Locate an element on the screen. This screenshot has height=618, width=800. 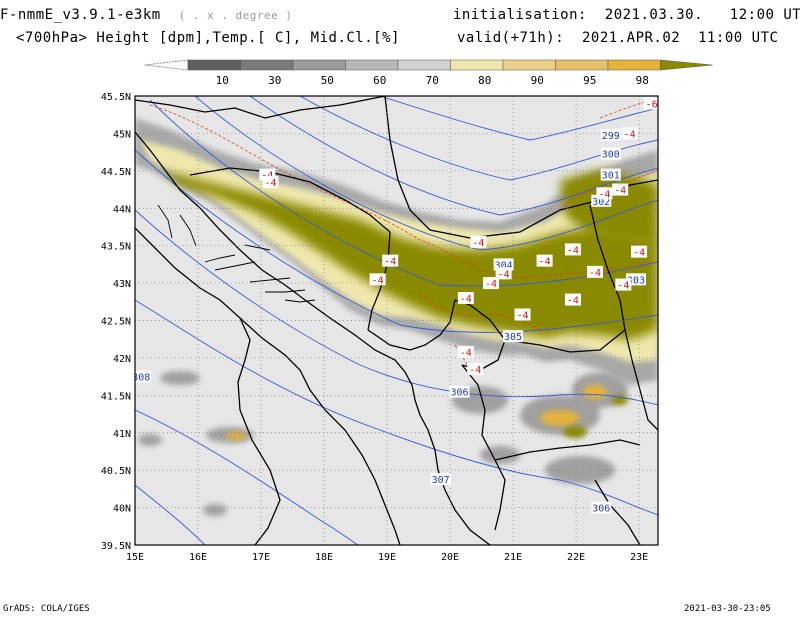
lat-tick-label: 41.5N is located at coordinates (116, 396).